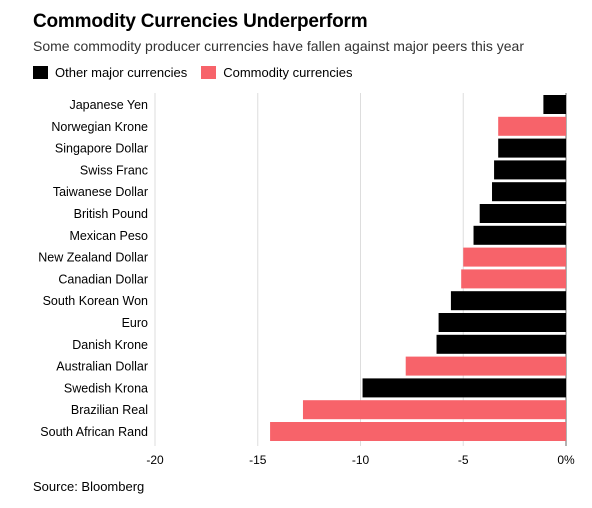 The image size is (592, 508). Describe the element at coordinates (93, 258) in the screenshot. I see `category-label: New Zealand Dollar` at that location.